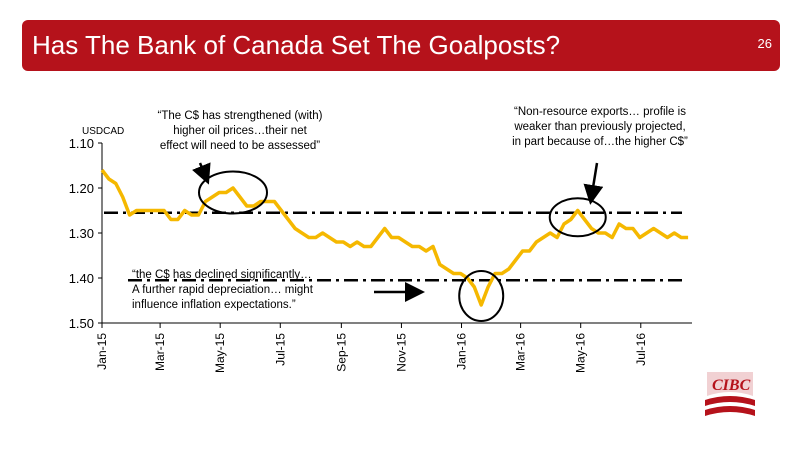 Image resolution: width=800 pixels, height=450 pixels. What do you see at coordinates (81, 188) in the screenshot?
I see `y-tick-label: 1.20` at bounding box center [81, 188].